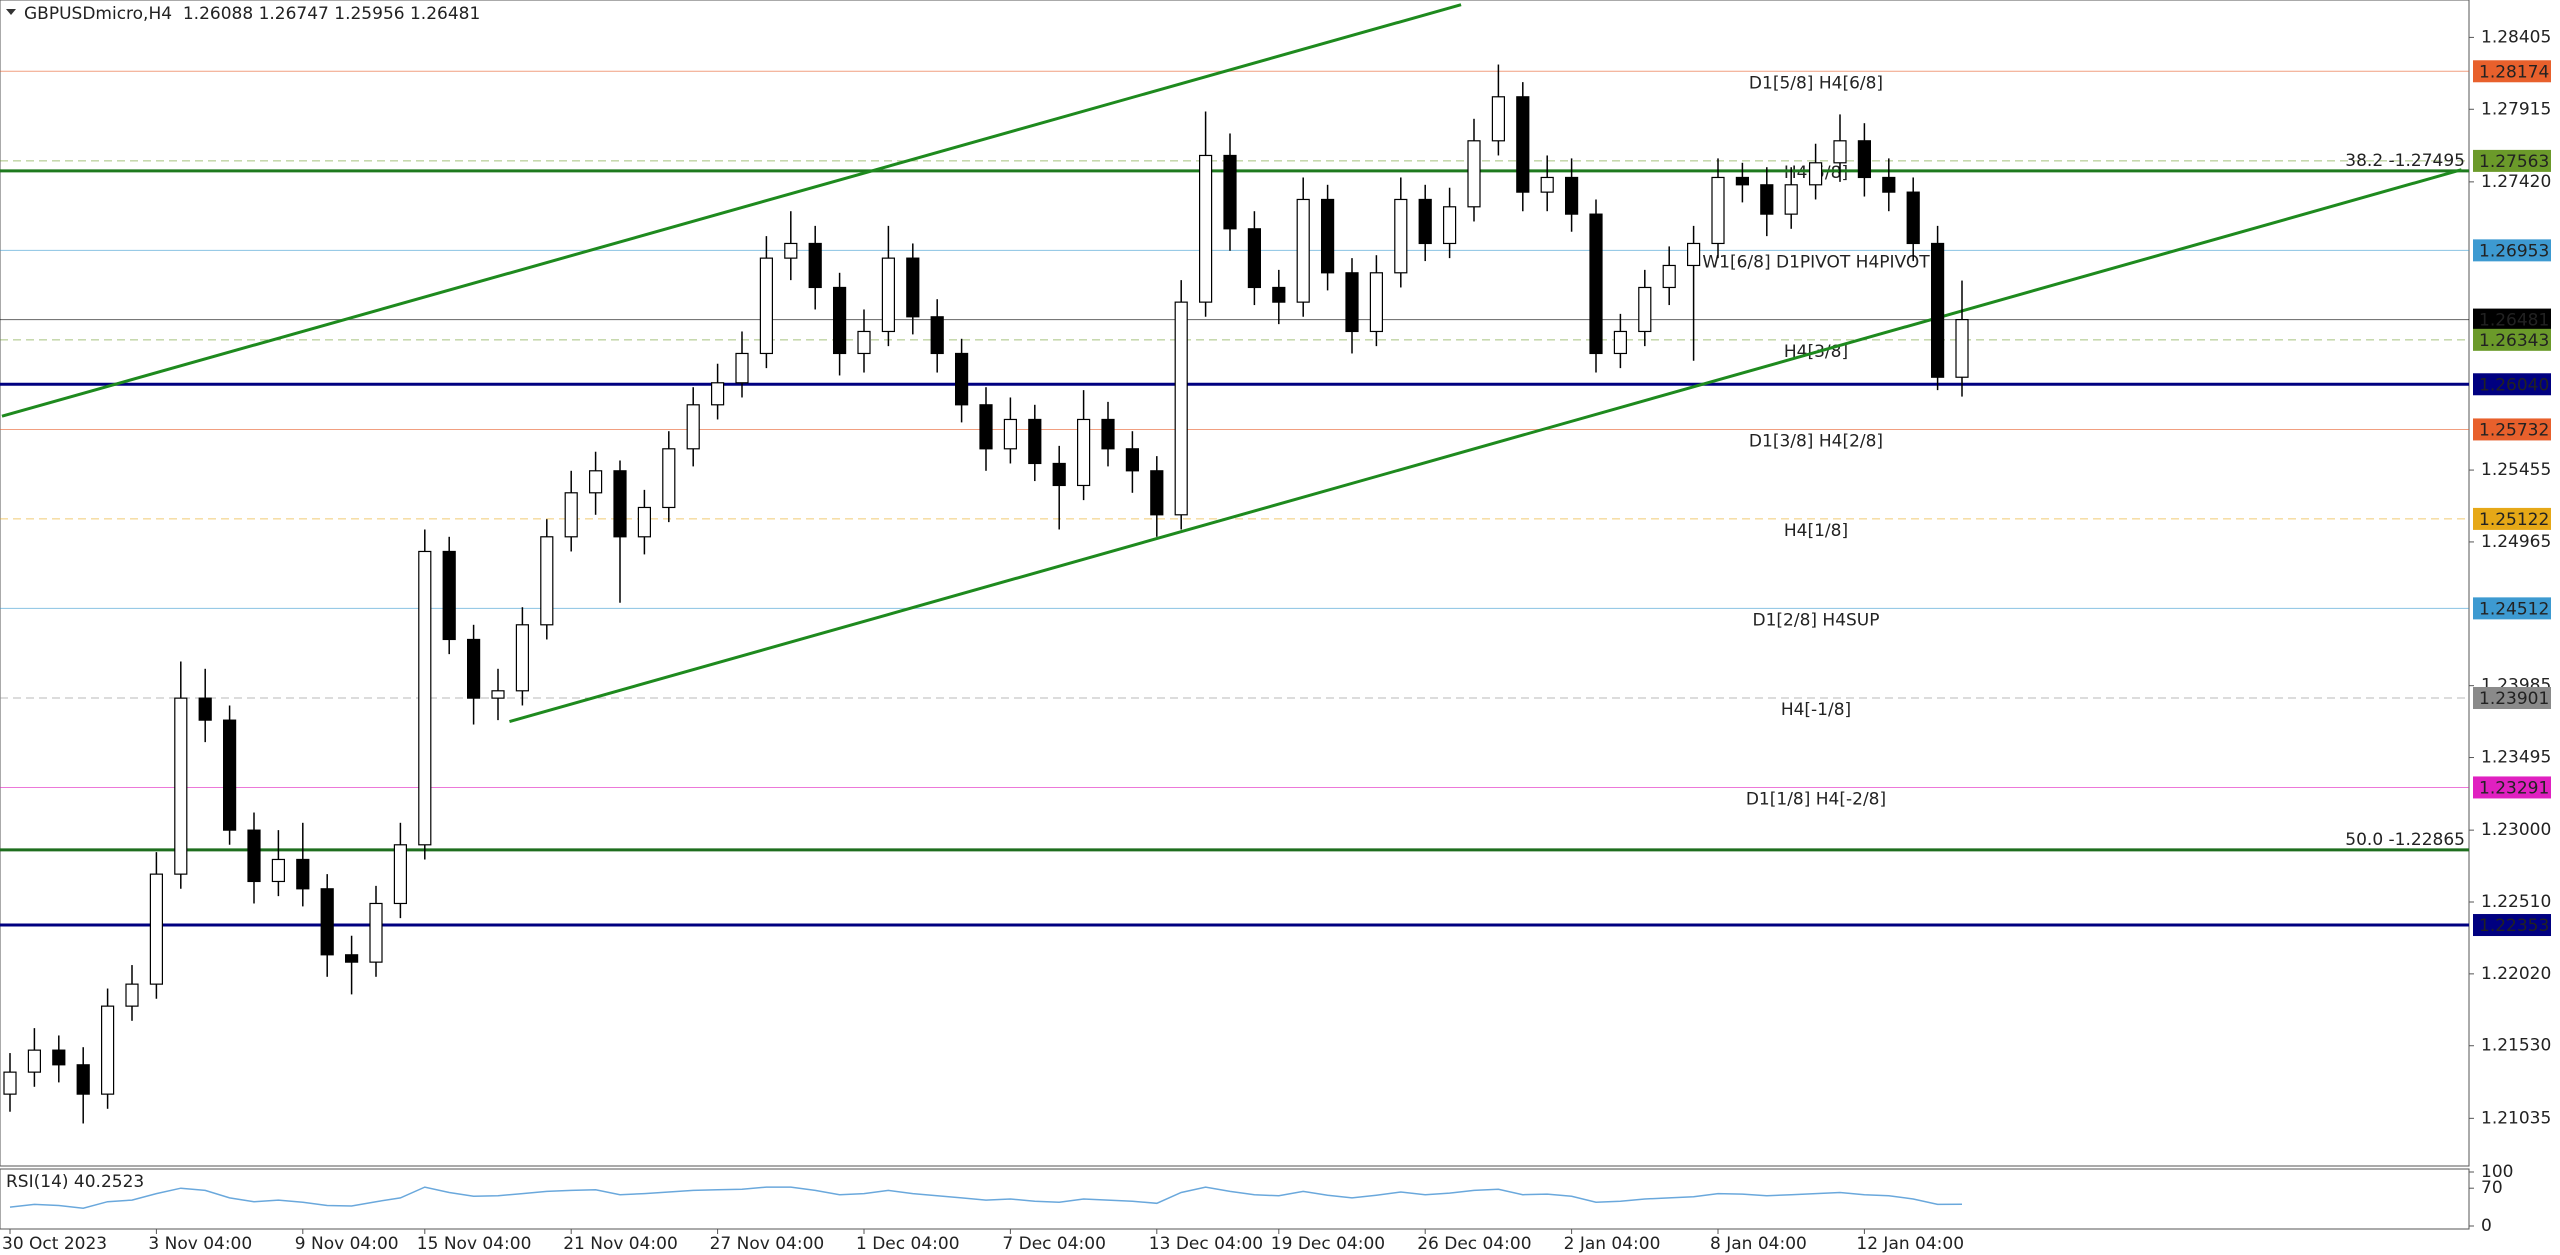 Image resolution: width=2560 pixels, height=1255 pixels. I want to click on price-box-label: 1.26953, so click(2514, 251).